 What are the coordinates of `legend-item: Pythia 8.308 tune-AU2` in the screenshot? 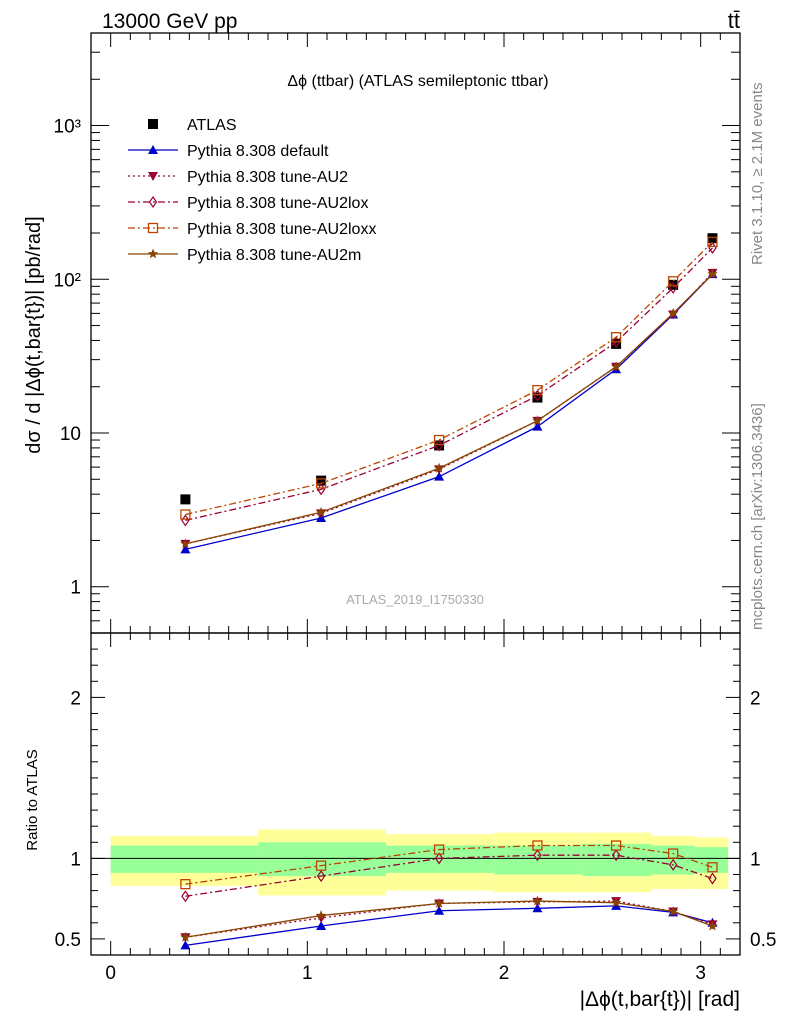 It's located at (238, 177).